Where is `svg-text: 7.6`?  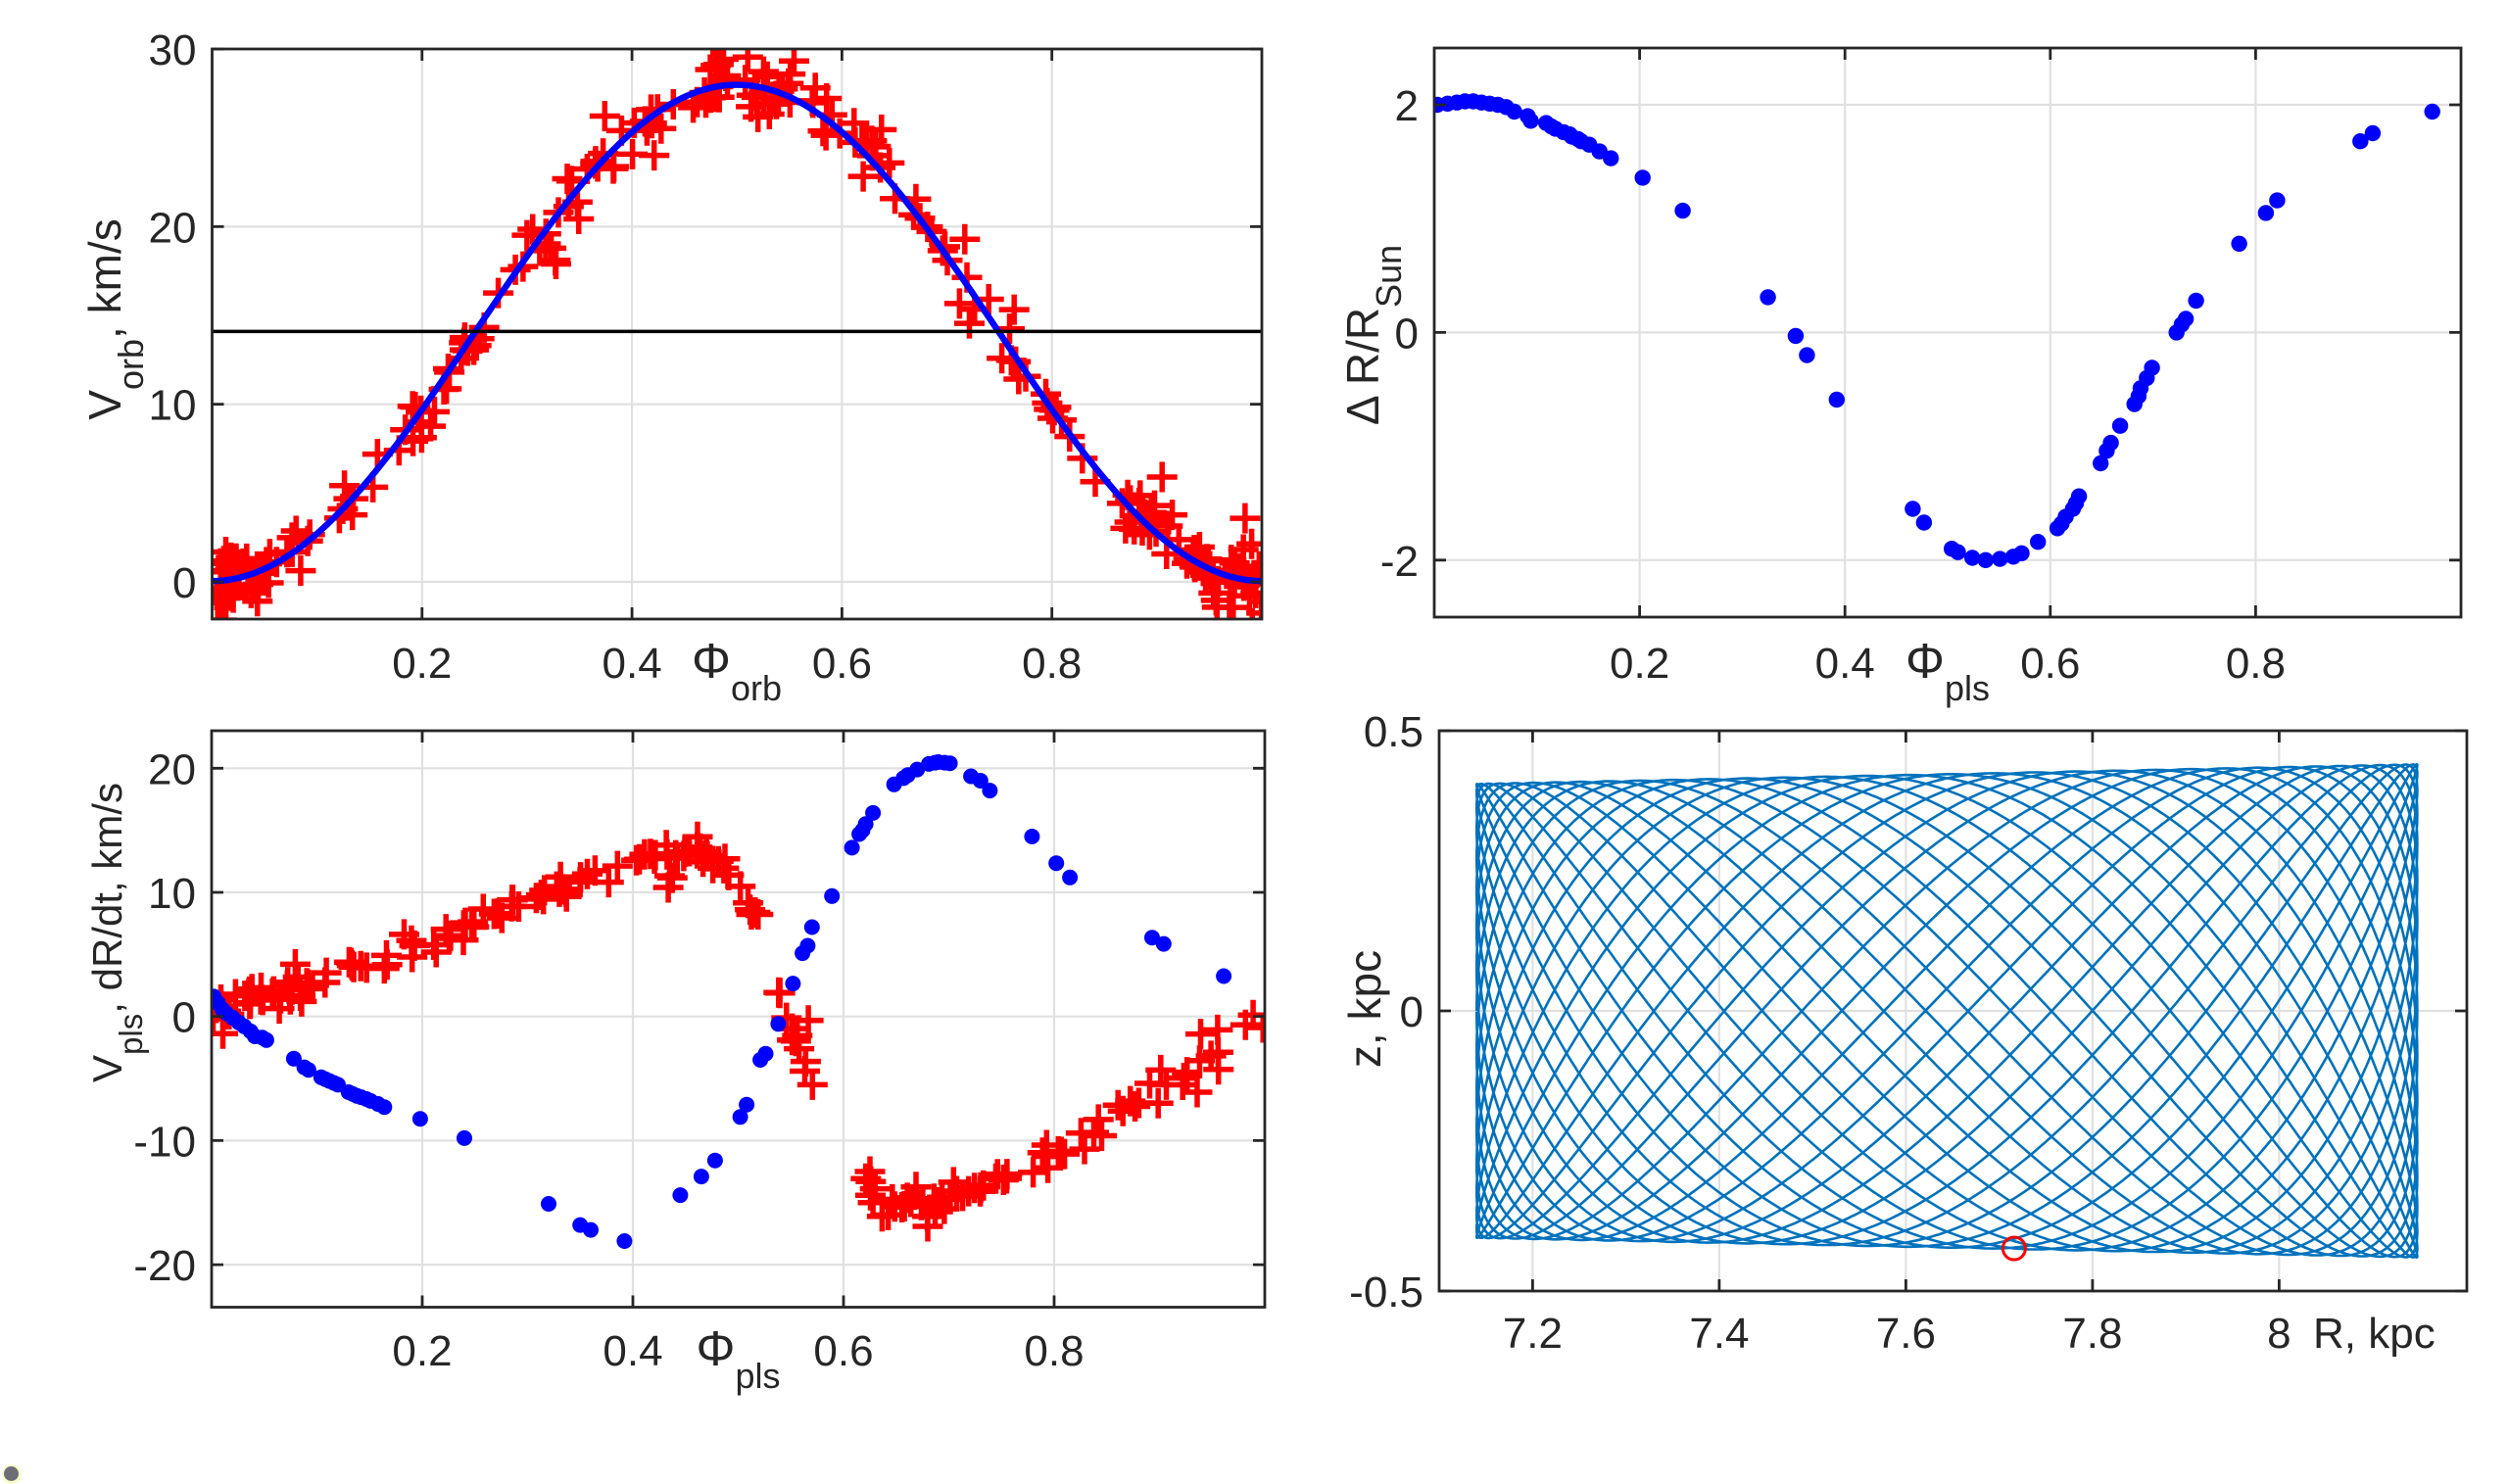 svg-text: 7.6 is located at coordinates (1906, 1334).